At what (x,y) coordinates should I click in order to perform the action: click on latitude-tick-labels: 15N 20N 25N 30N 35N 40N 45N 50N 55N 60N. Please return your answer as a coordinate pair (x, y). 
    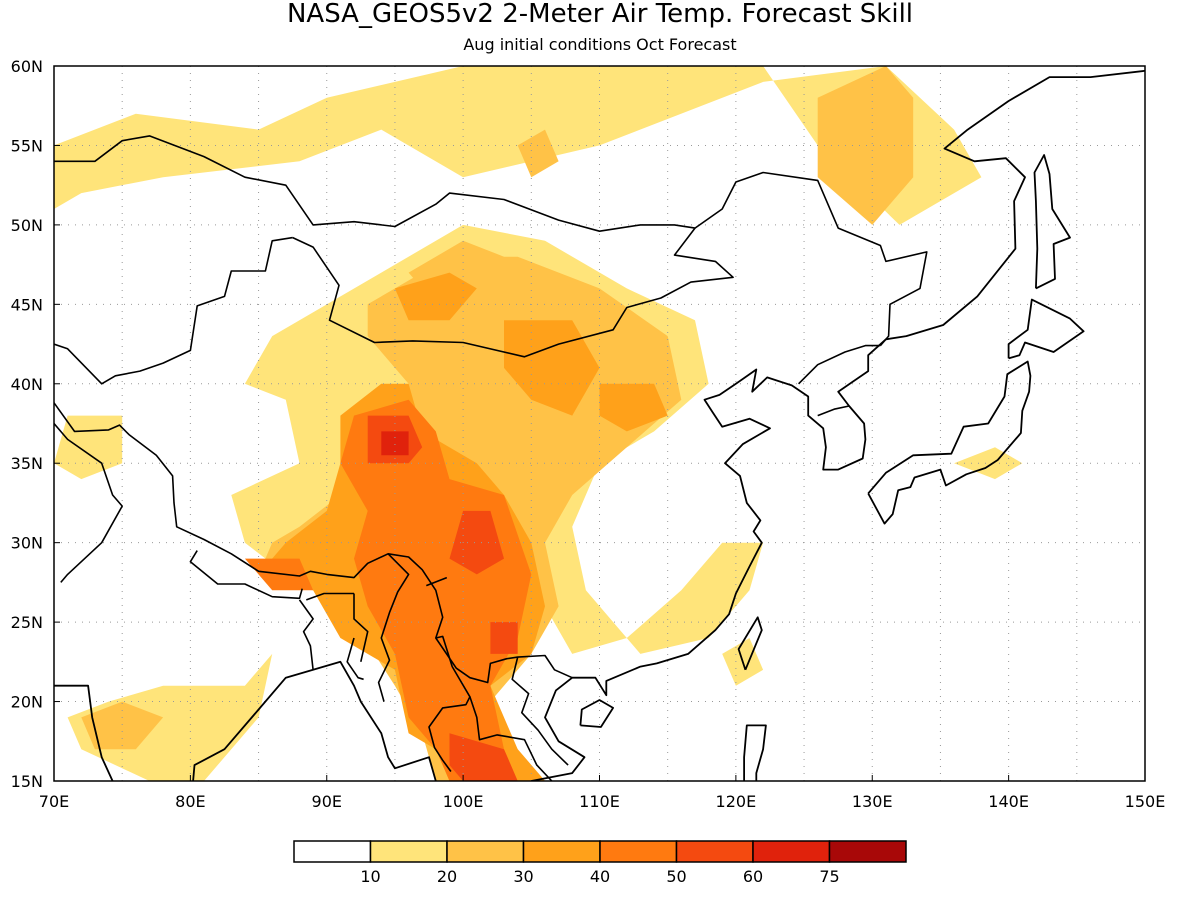
    Looking at the image, I should click on (35, 424).